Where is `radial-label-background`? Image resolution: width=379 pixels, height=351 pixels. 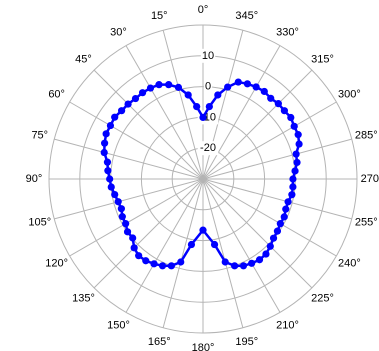
radial-label-background is located at coordinates (208, 86).